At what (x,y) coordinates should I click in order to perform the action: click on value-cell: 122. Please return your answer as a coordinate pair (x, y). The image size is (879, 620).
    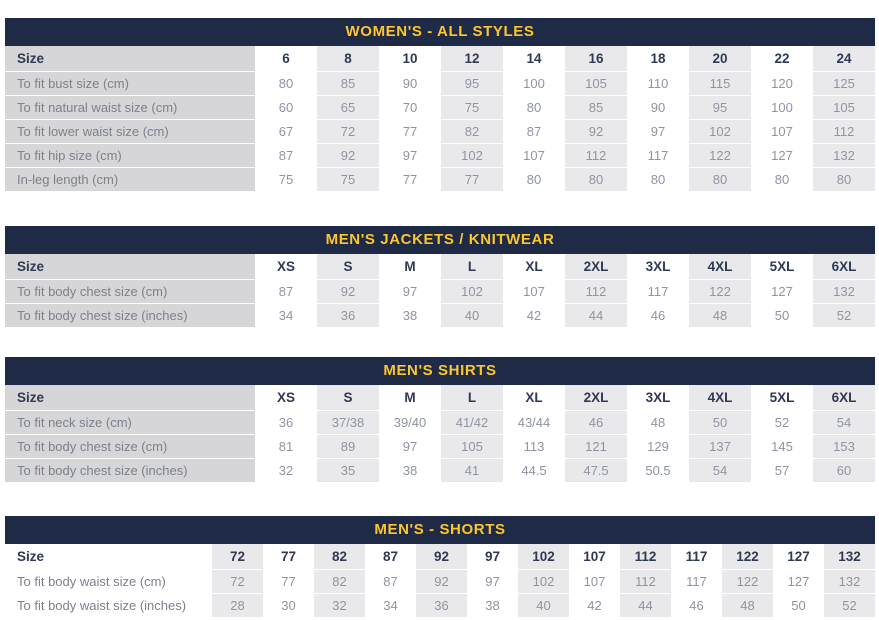
    Looking at the image, I should click on (720, 291).